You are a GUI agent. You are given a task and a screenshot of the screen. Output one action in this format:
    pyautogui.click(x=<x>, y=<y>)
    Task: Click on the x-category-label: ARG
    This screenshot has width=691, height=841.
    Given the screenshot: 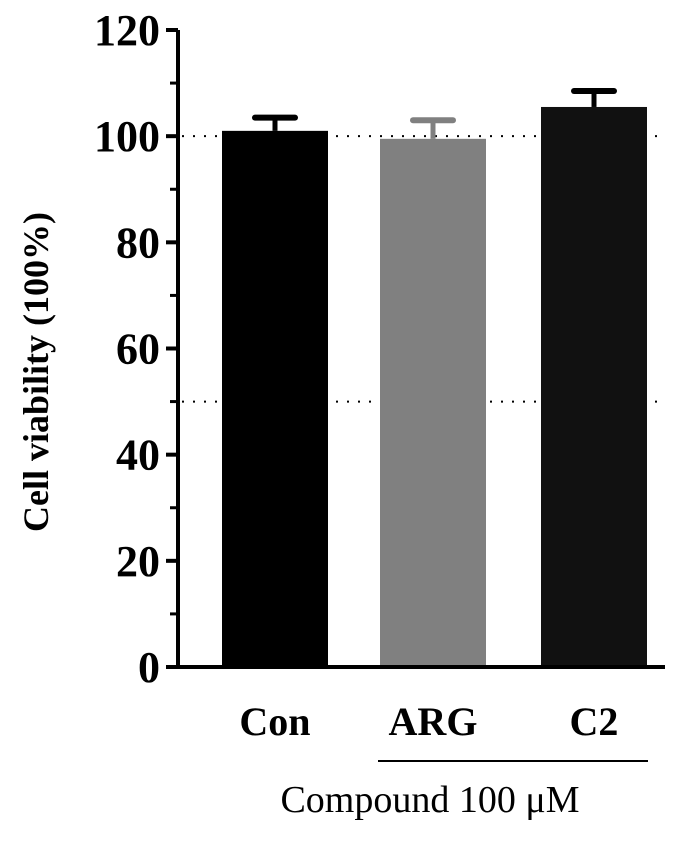 What is the action you would take?
    pyautogui.click(x=433, y=721)
    